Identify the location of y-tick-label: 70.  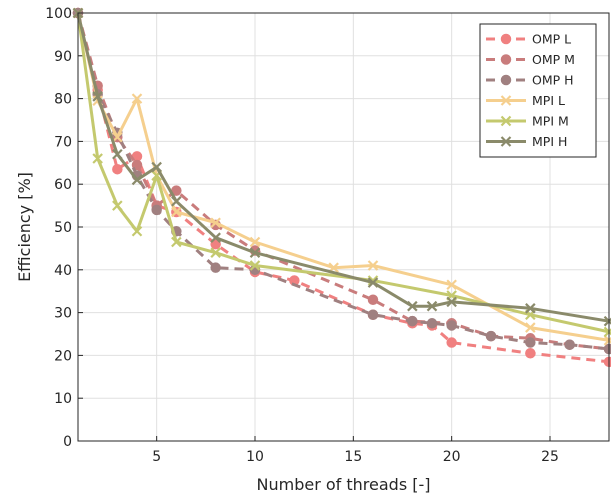
(63, 142).